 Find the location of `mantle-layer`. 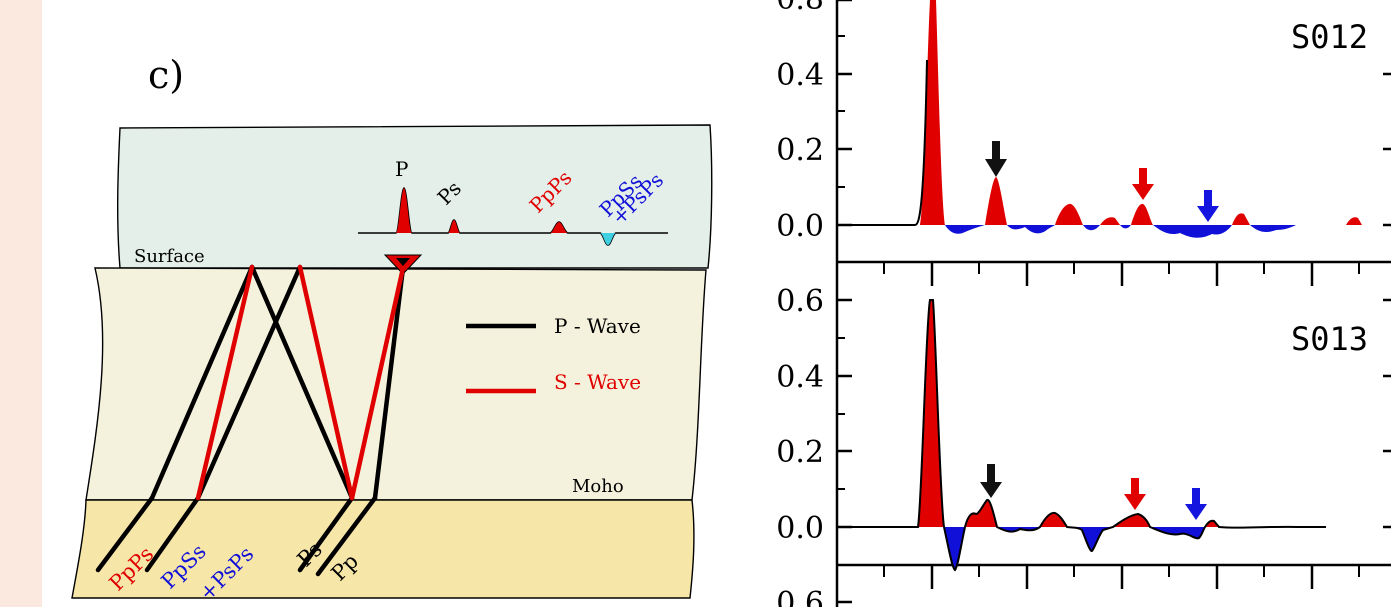

mantle-layer is located at coordinates (383, 549).